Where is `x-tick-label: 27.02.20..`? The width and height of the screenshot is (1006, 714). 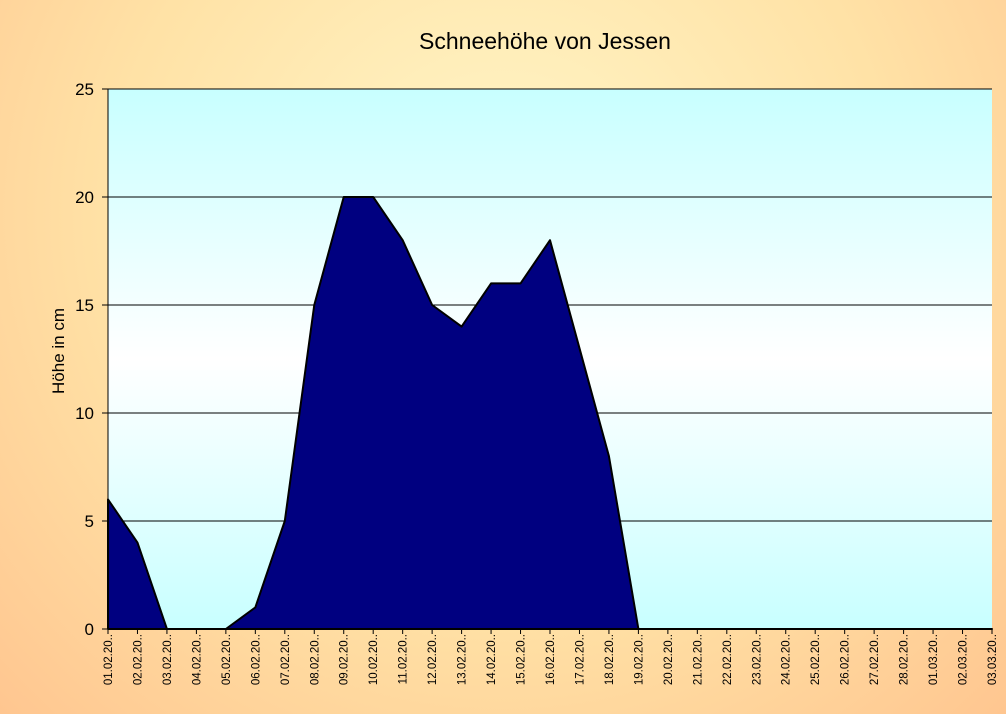
x-tick-label: 27.02.20.. is located at coordinates (875, 659).